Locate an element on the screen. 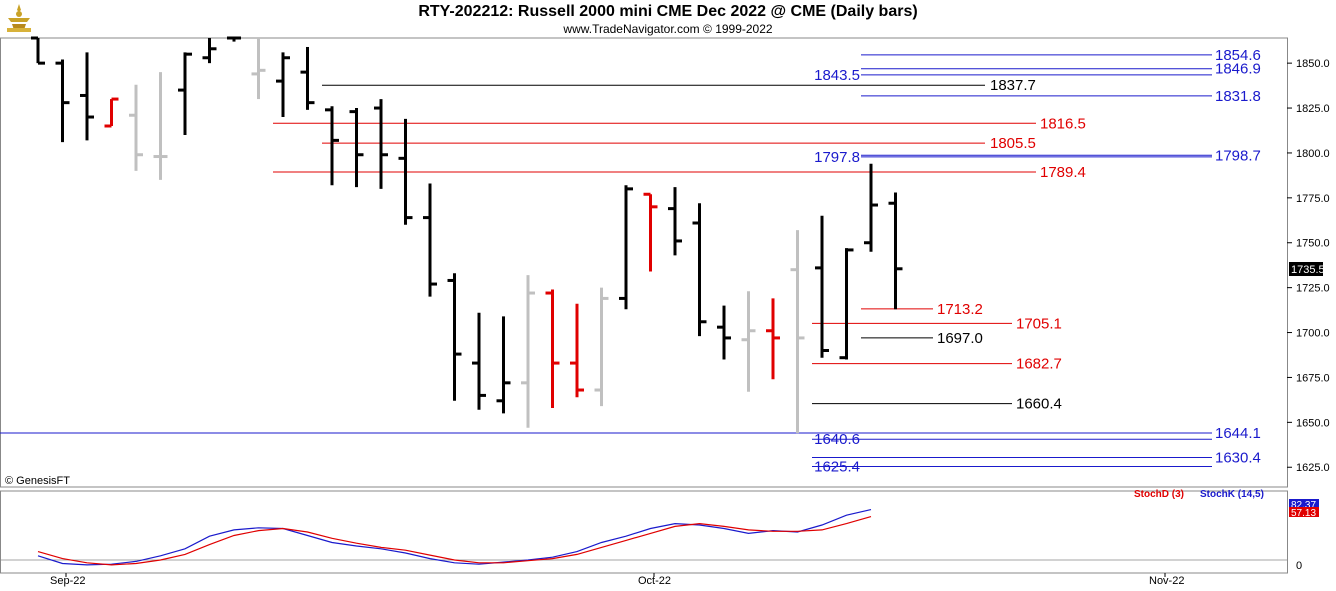  y-tick-label: 1650.0 is located at coordinates (1313, 423).